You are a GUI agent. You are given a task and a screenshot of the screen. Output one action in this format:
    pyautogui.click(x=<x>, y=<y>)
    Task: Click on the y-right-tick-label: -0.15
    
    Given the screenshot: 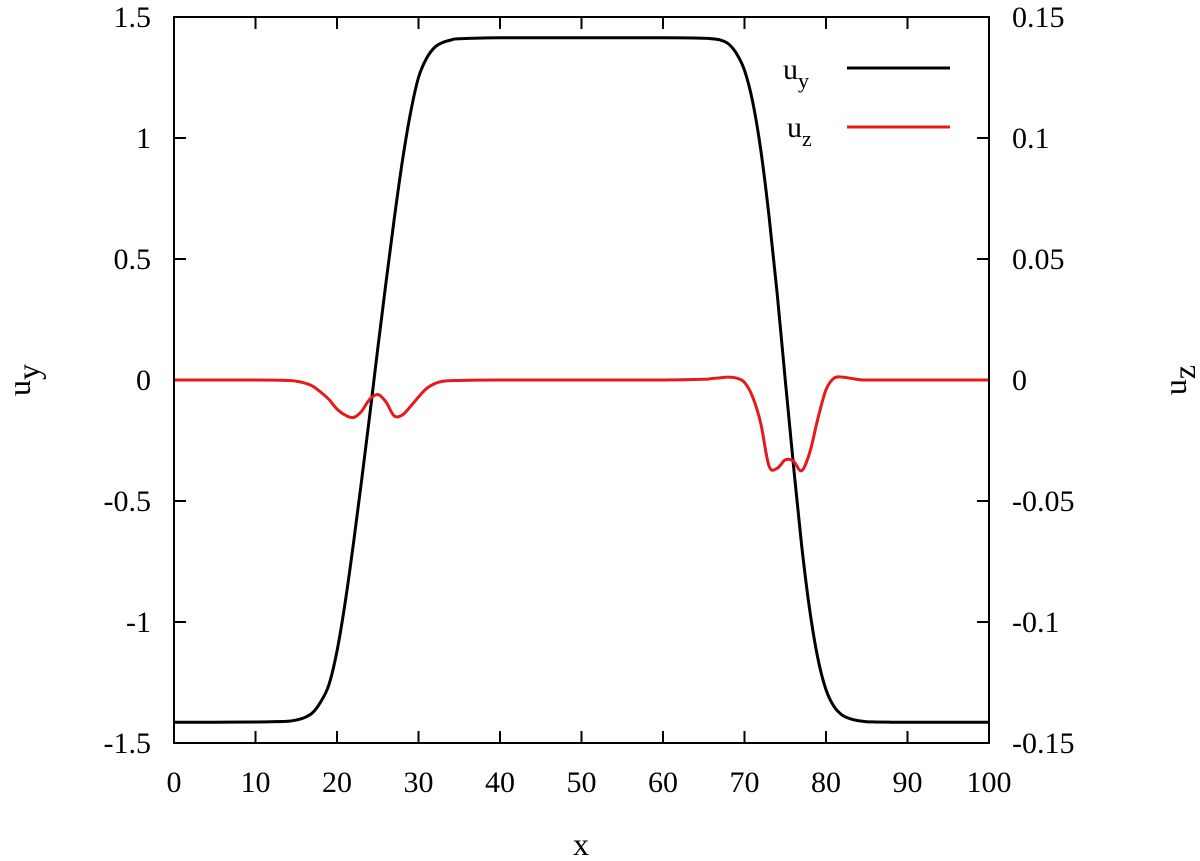 What is the action you would take?
    pyautogui.click(x=1043, y=743)
    